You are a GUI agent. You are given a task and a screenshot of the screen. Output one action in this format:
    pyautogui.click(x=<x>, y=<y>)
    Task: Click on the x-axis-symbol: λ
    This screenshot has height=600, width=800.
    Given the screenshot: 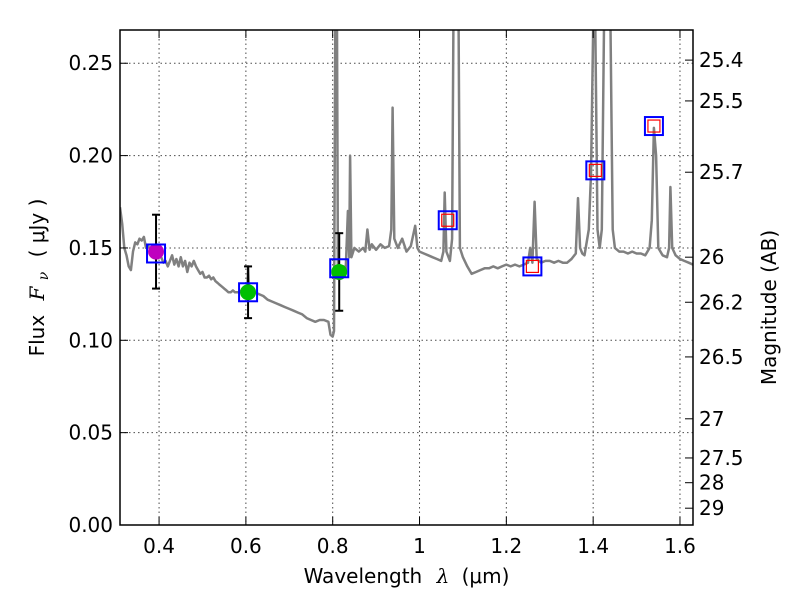 What is the action you would take?
    pyautogui.click(x=443, y=576)
    